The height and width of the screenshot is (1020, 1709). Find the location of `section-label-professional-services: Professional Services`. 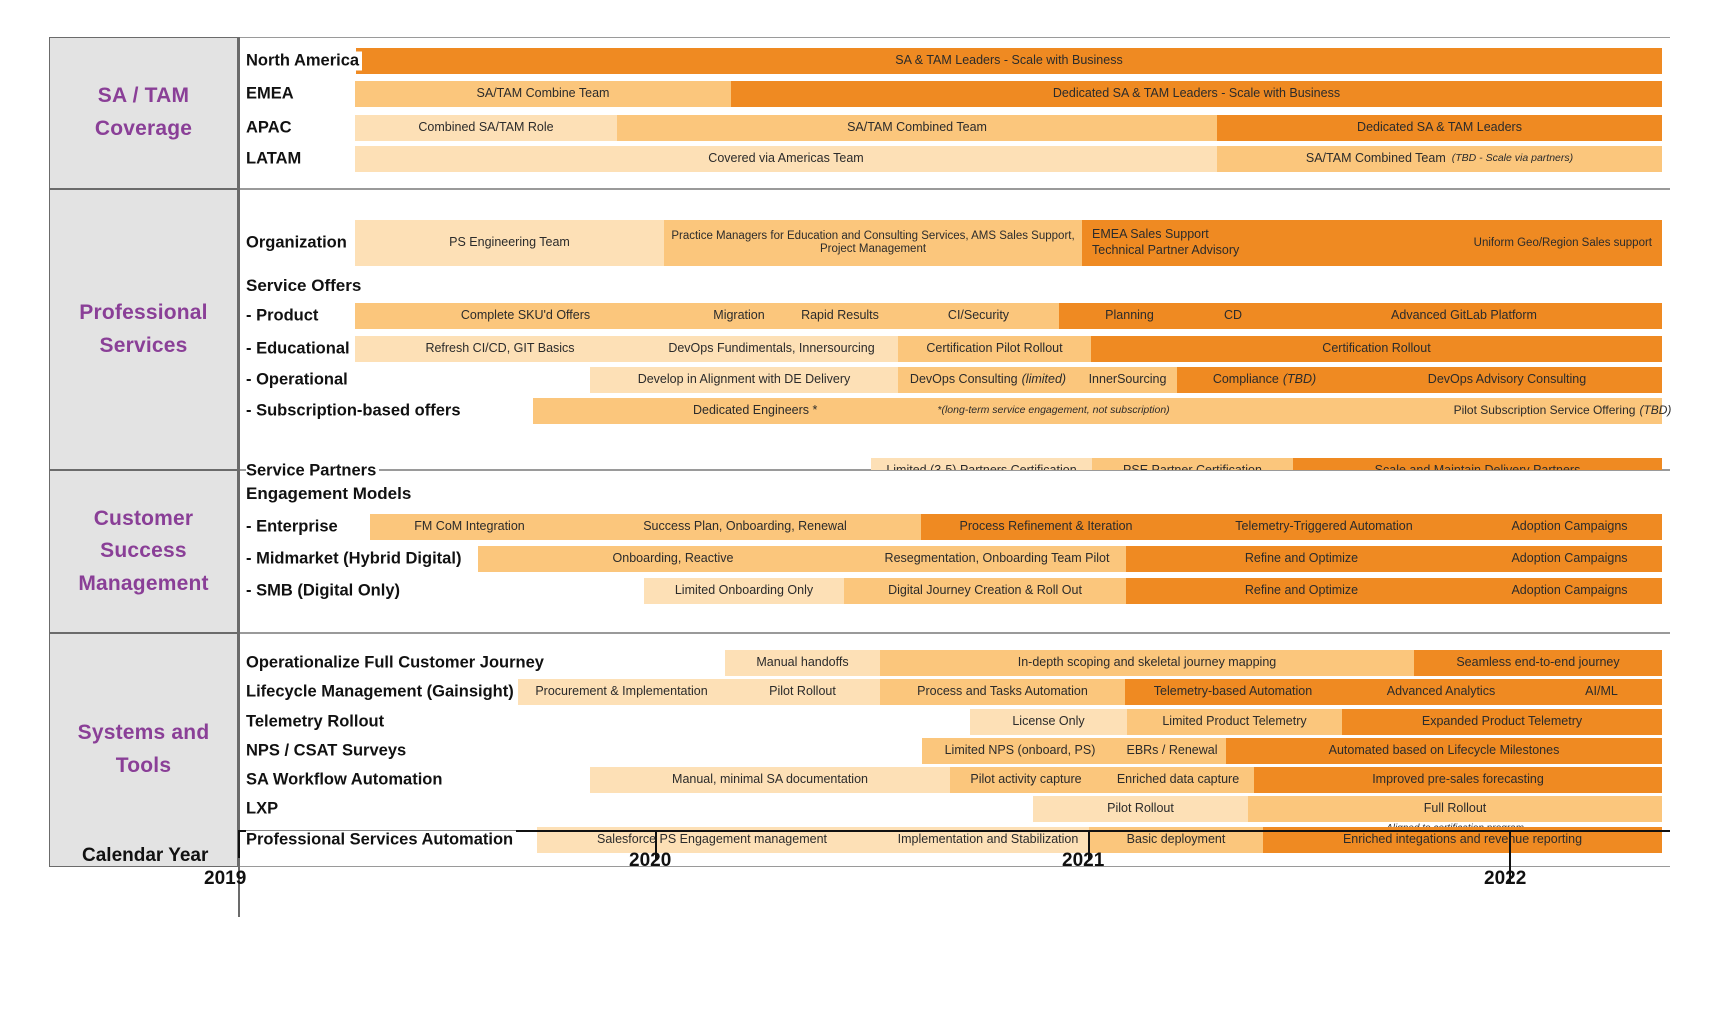

section-label-professional-services: Professional Services is located at coordinates (143, 329).